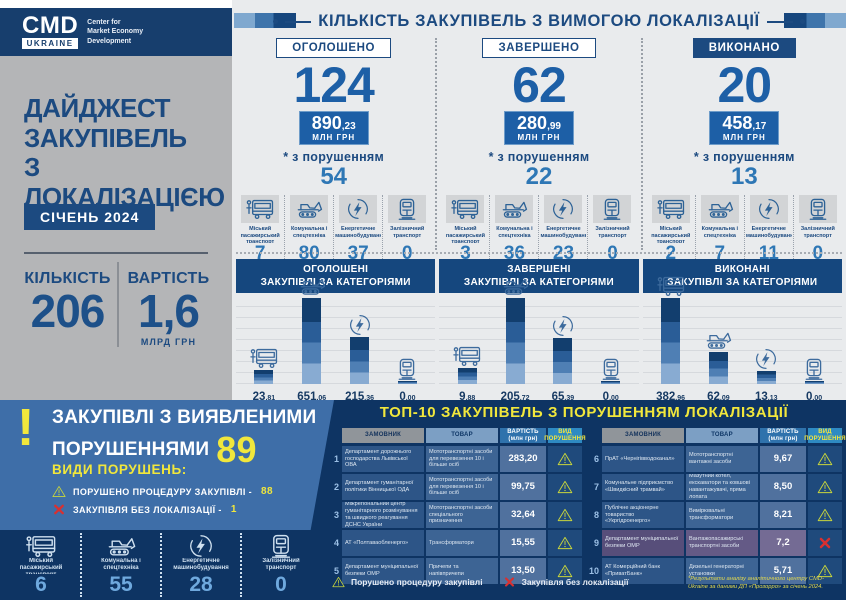  I want to click on logo-caption-line: Market Economy, so click(115, 32).